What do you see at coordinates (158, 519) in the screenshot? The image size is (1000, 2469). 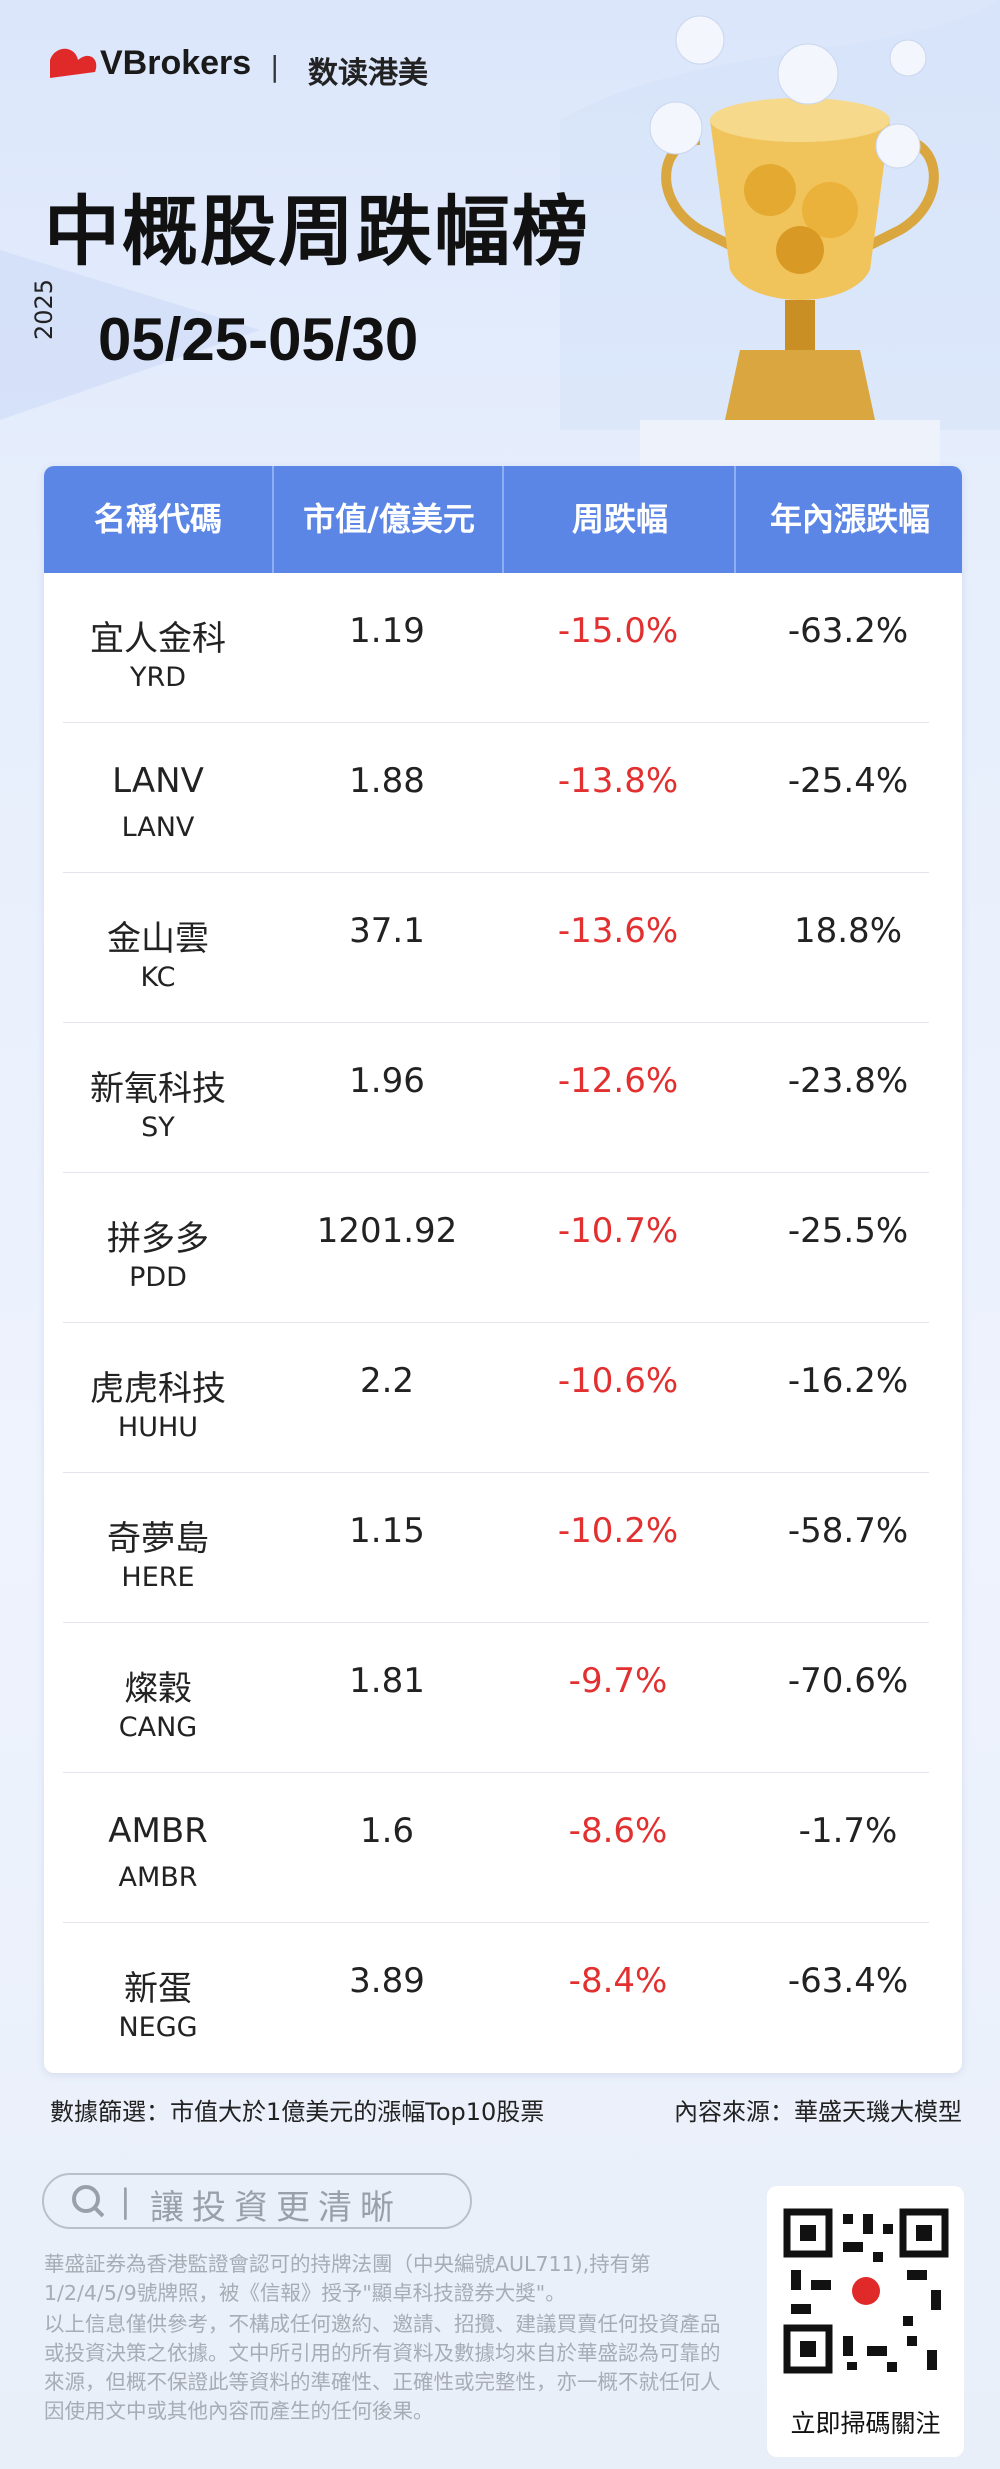 I see `column-header: 名稱代碼` at bounding box center [158, 519].